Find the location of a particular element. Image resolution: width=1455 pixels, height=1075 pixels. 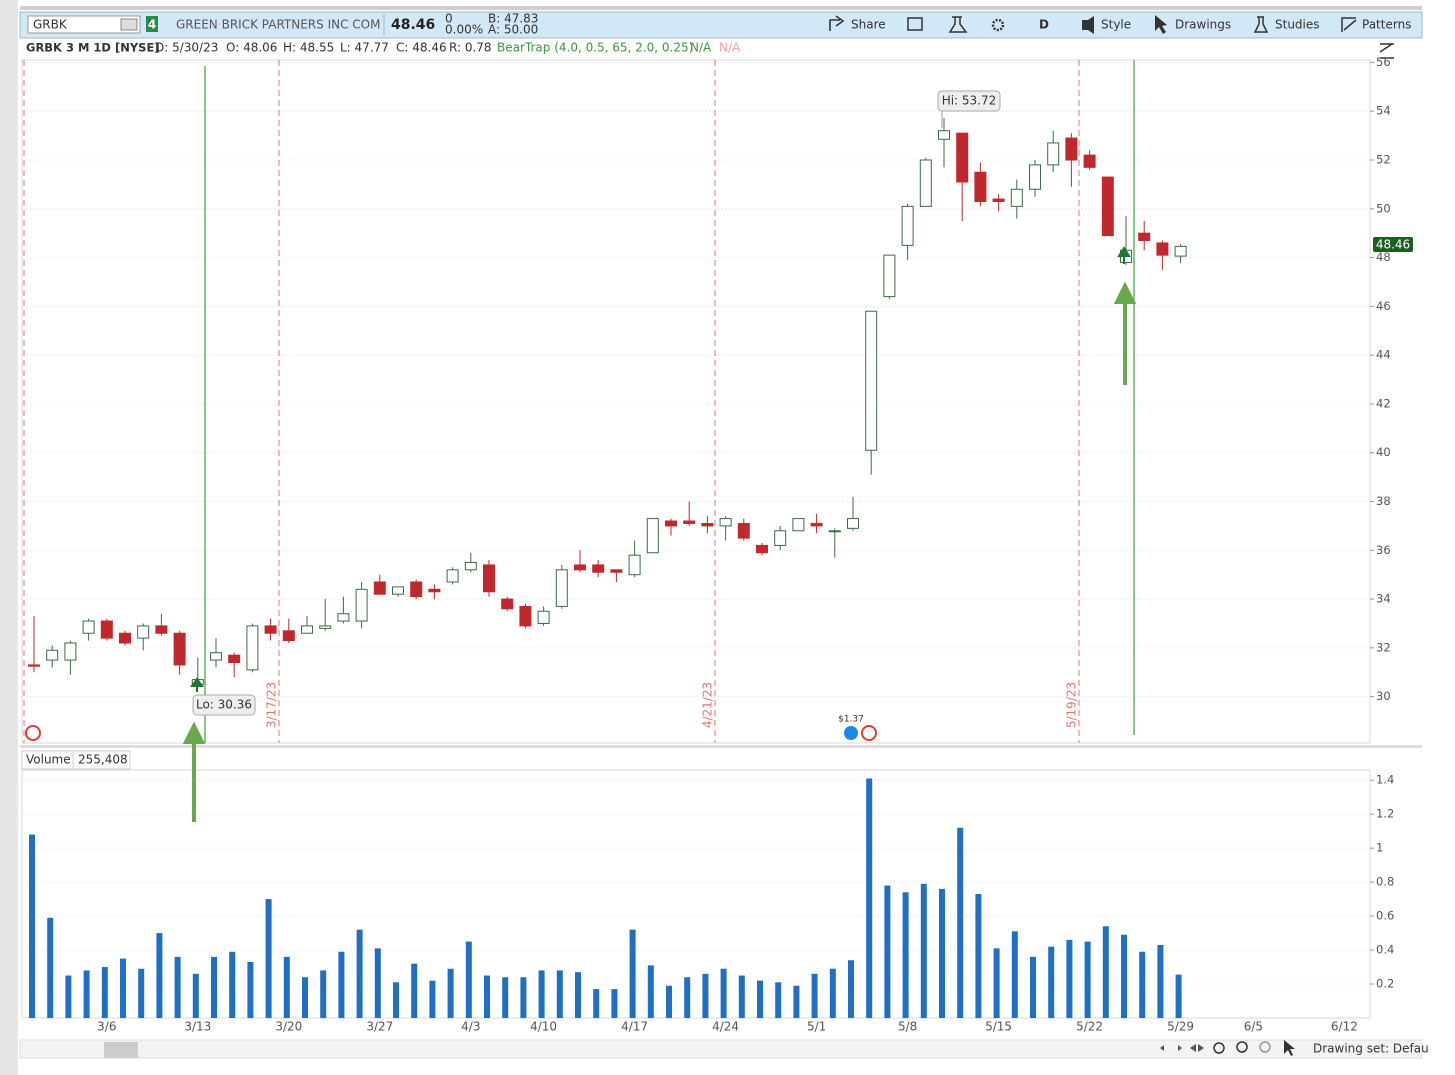

drawing-set: Drawing set: Defau is located at coordinates (1371, 1049).